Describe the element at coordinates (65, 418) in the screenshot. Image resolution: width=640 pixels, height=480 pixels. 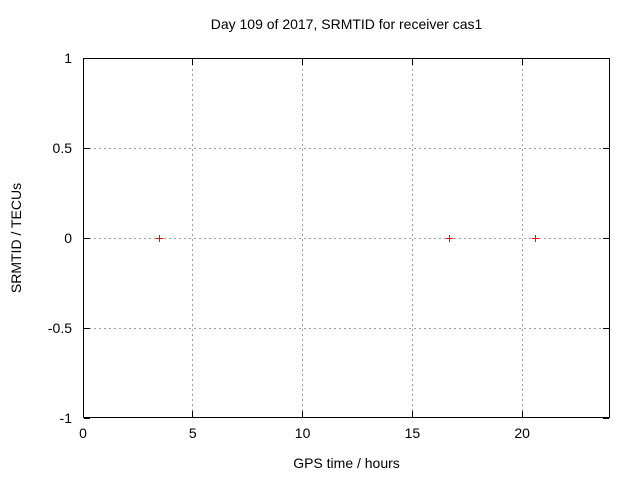
I see `y-tick-label: -1` at that location.